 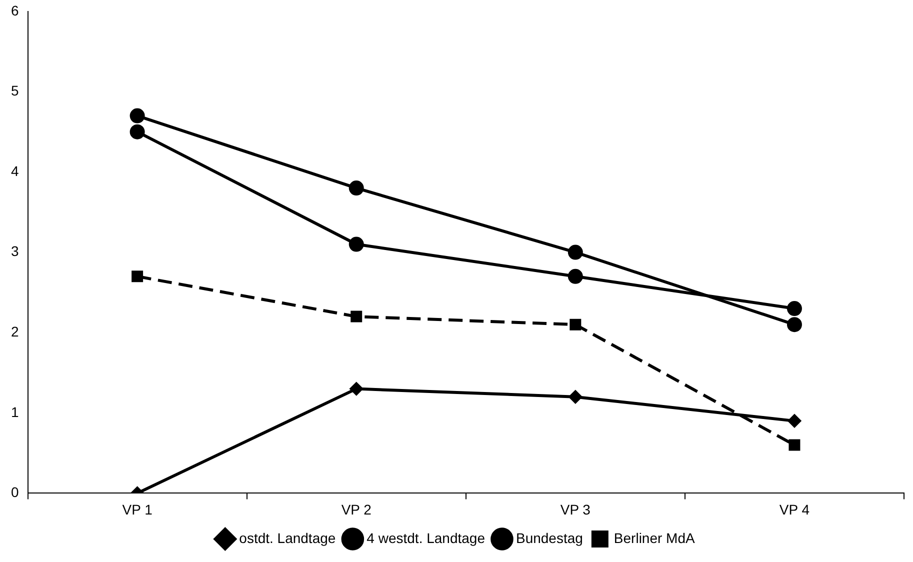 What do you see at coordinates (287, 538) in the screenshot?
I see `legend-label: ostdt. Landtage` at bounding box center [287, 538].